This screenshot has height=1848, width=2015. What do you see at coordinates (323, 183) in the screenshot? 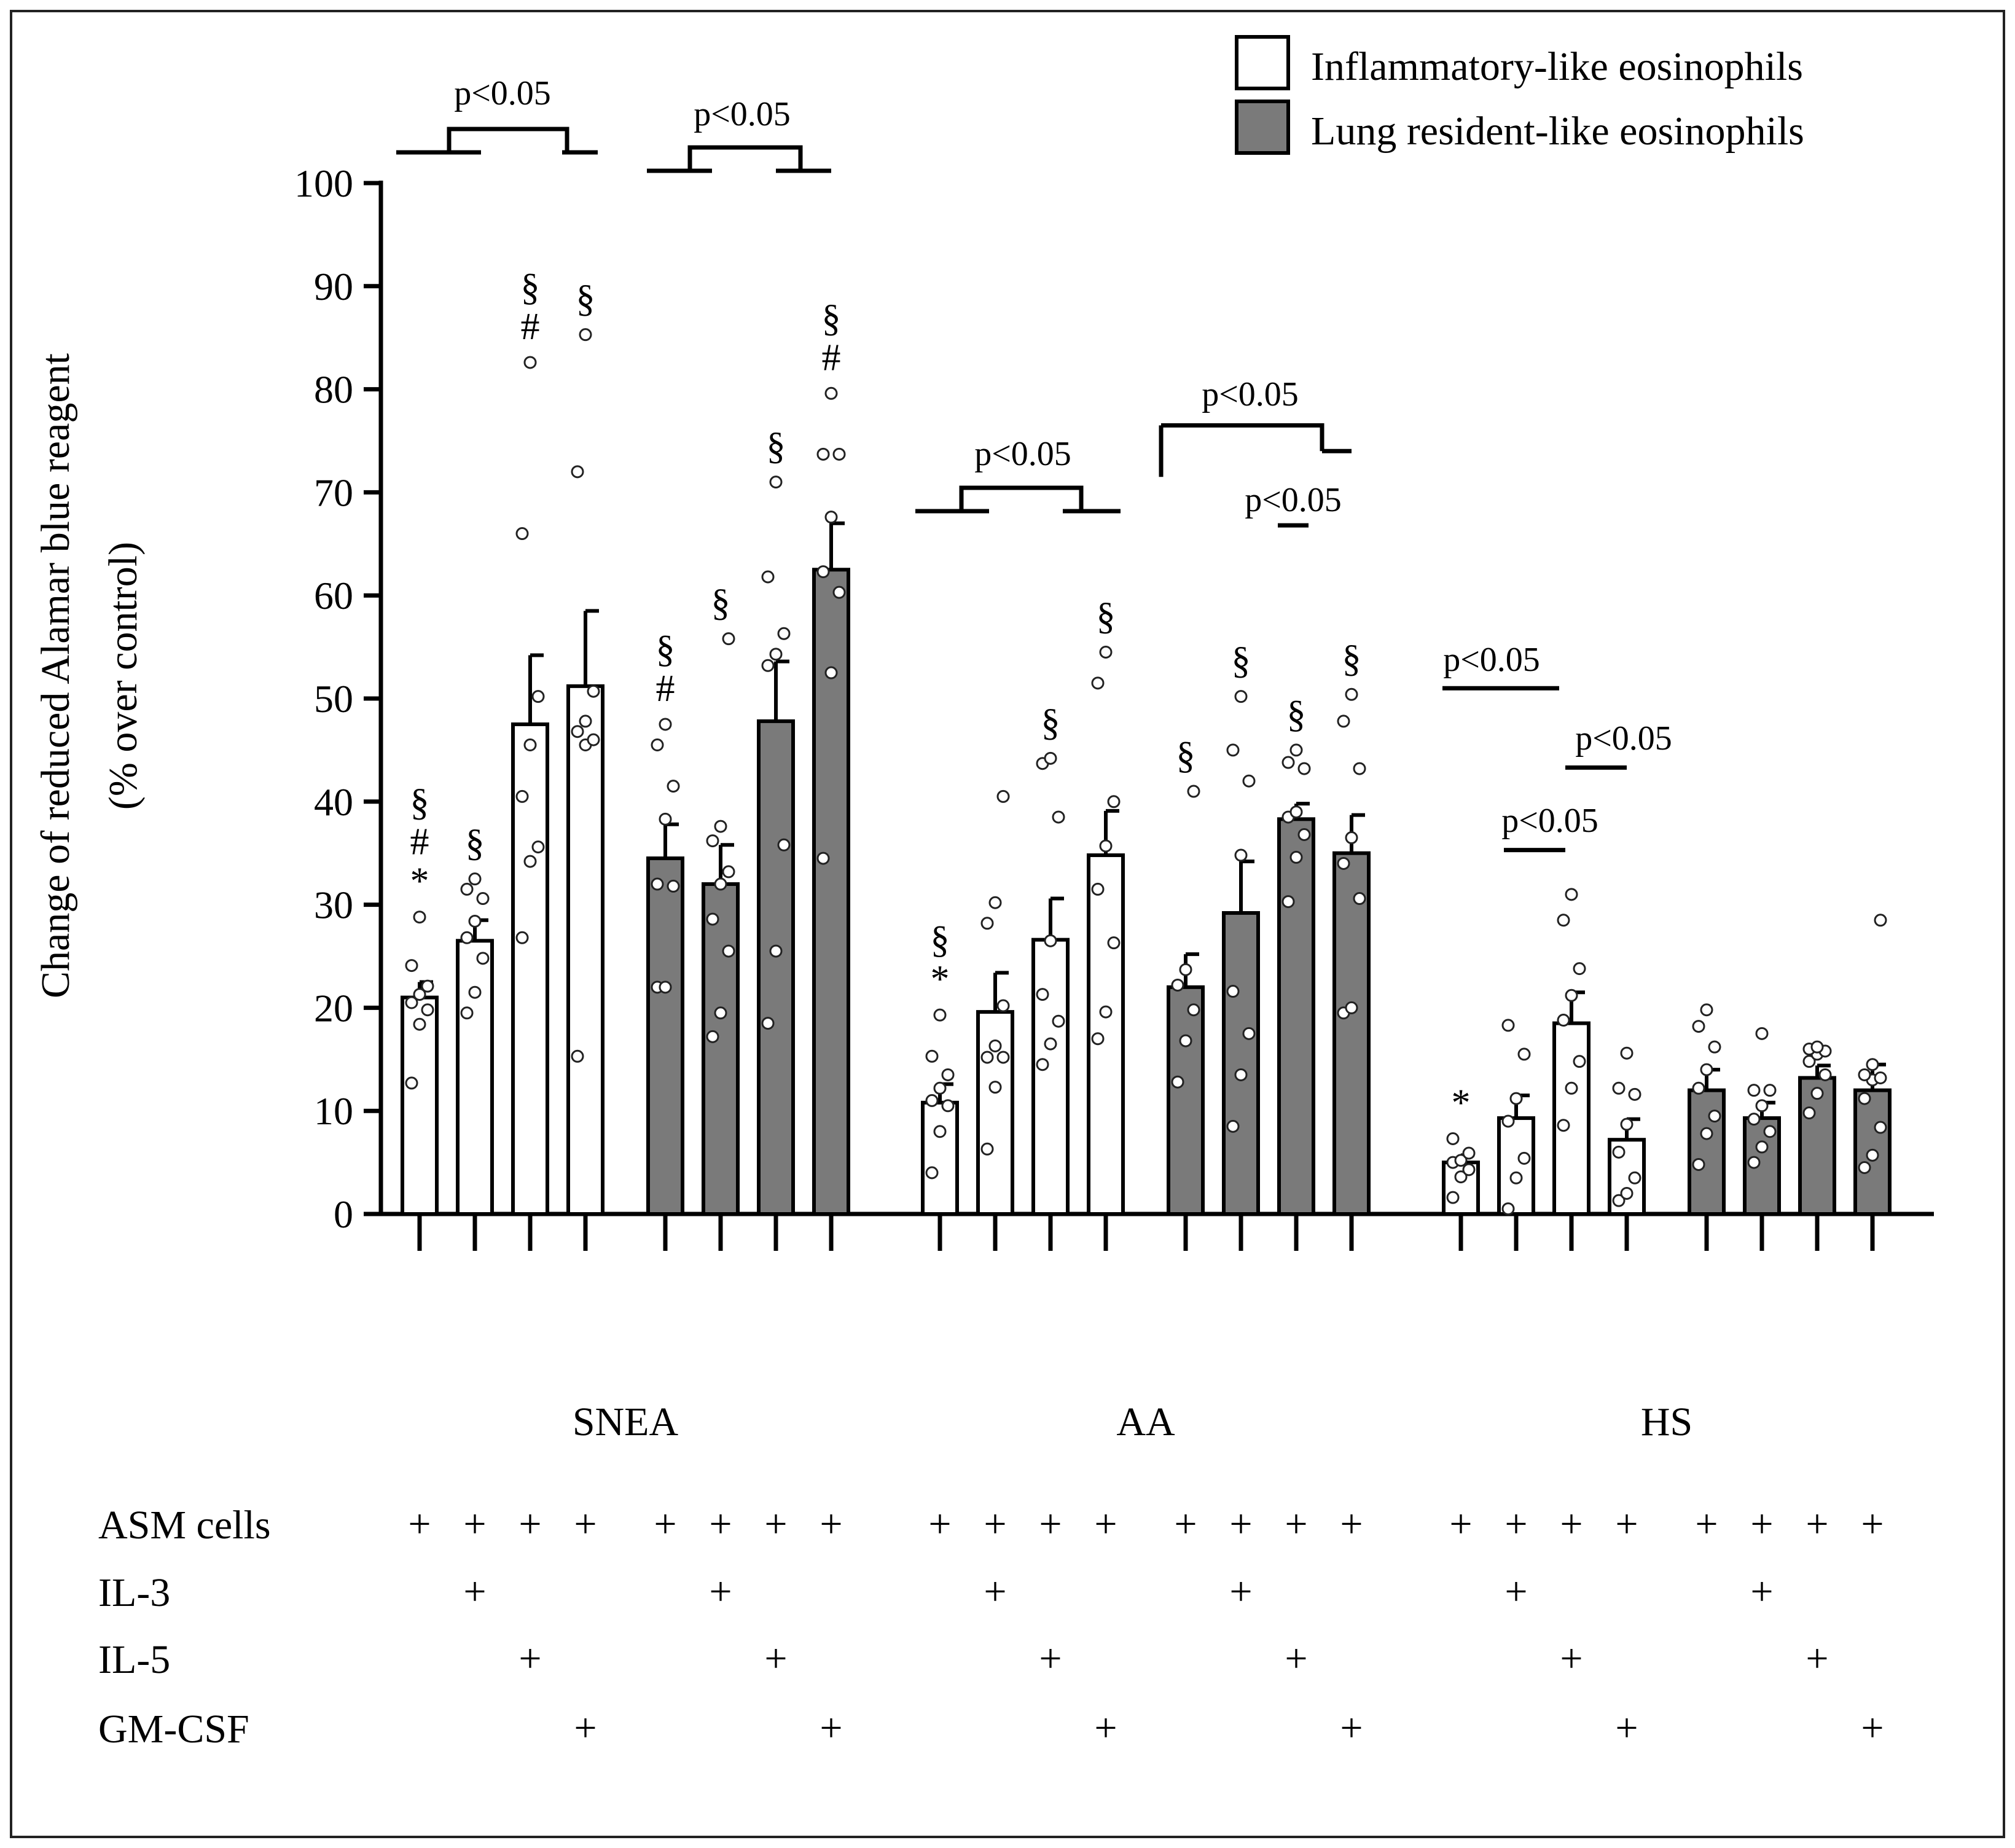
I see `y-tick-label: 100` at bounding box center [323, 183].